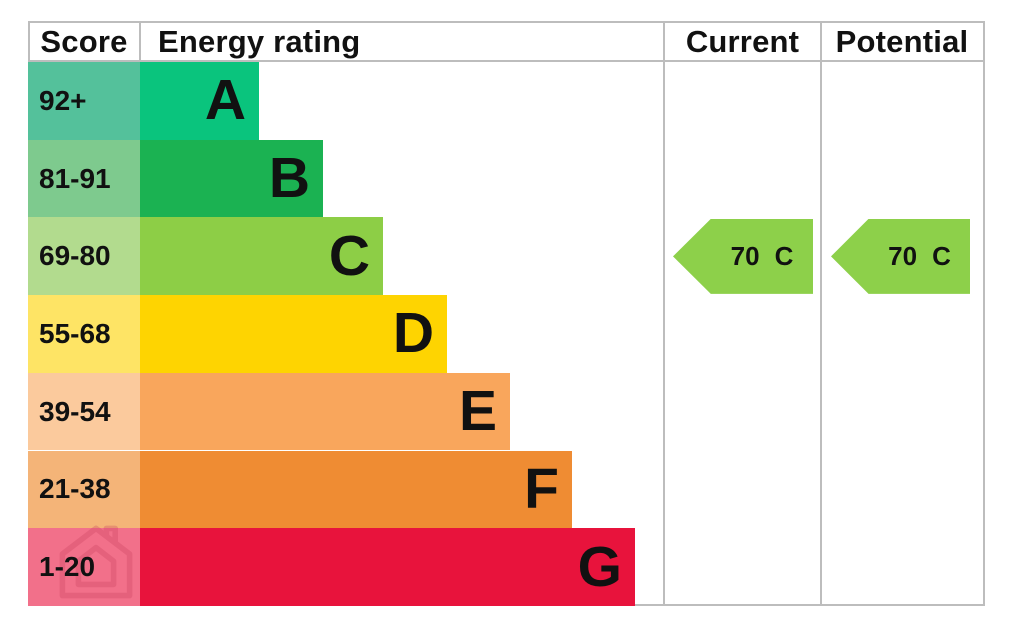 The image size is (1024, 636). I want to click on band-row-g: 1-20 G, so click(348, 567).